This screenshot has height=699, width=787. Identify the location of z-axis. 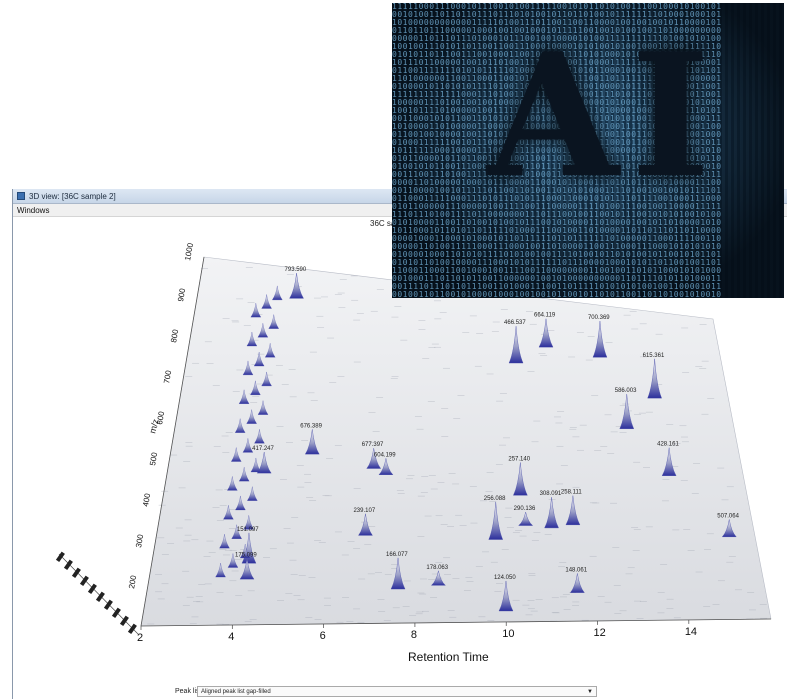
(97, 593).